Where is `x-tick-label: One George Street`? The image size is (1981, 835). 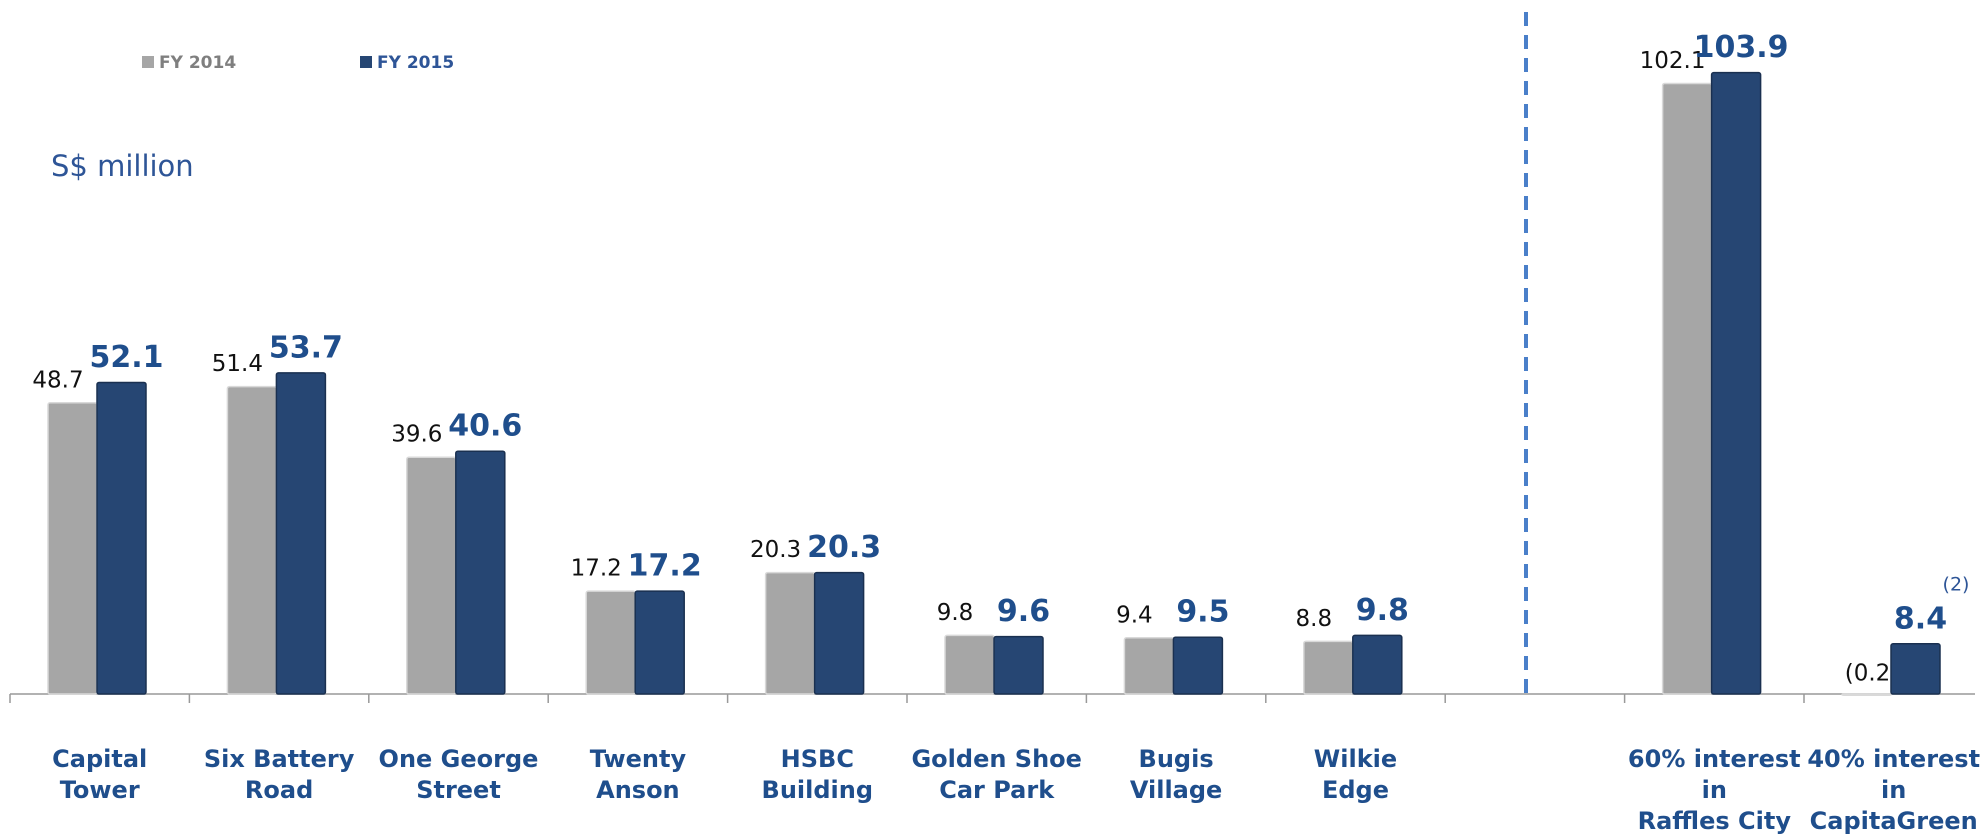 x-tick-label: One George Street is located at coordinates (459, 774).